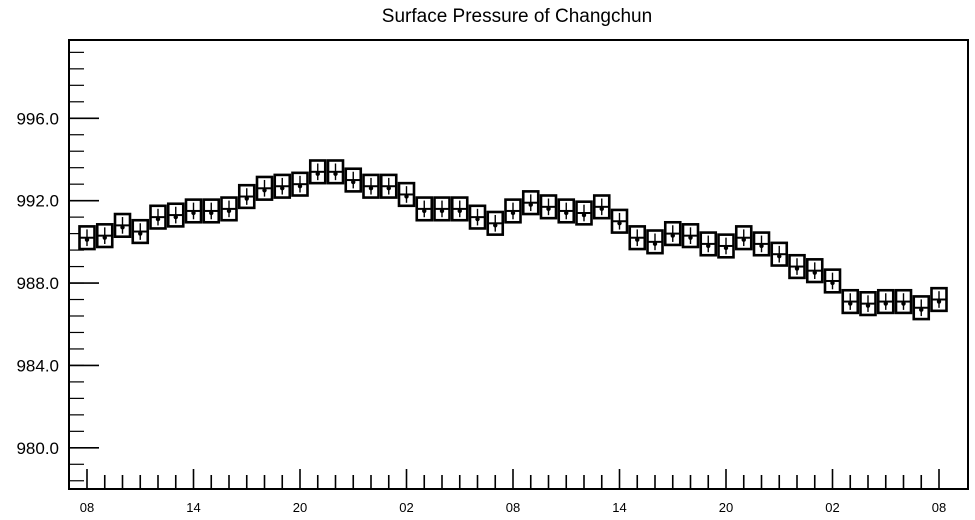 The image size is (975, 520). Describe the element at coordinates (37, 201) in the screenshot. I see `y-tick-label: 992.0` at that location.